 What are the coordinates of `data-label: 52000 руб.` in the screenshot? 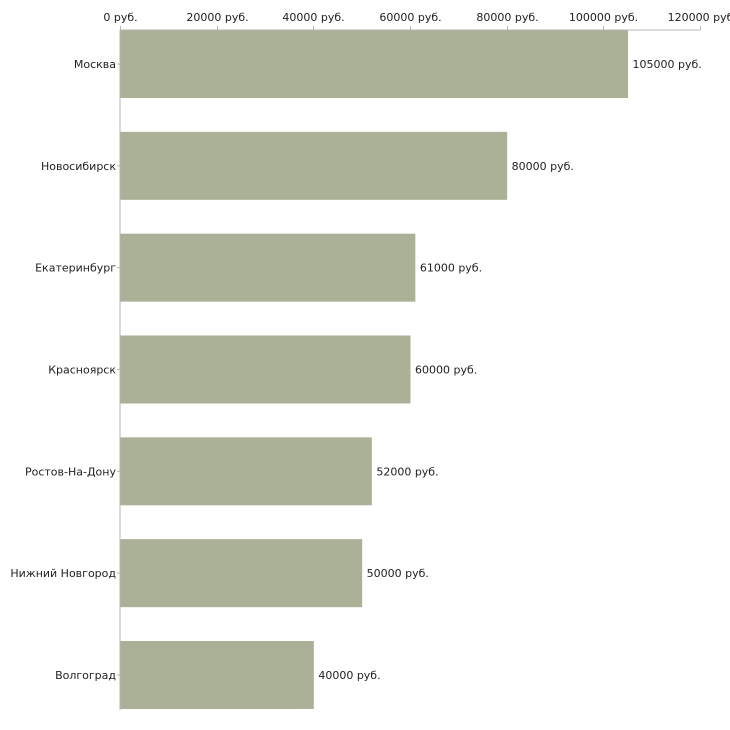 It's located at (407, 471).